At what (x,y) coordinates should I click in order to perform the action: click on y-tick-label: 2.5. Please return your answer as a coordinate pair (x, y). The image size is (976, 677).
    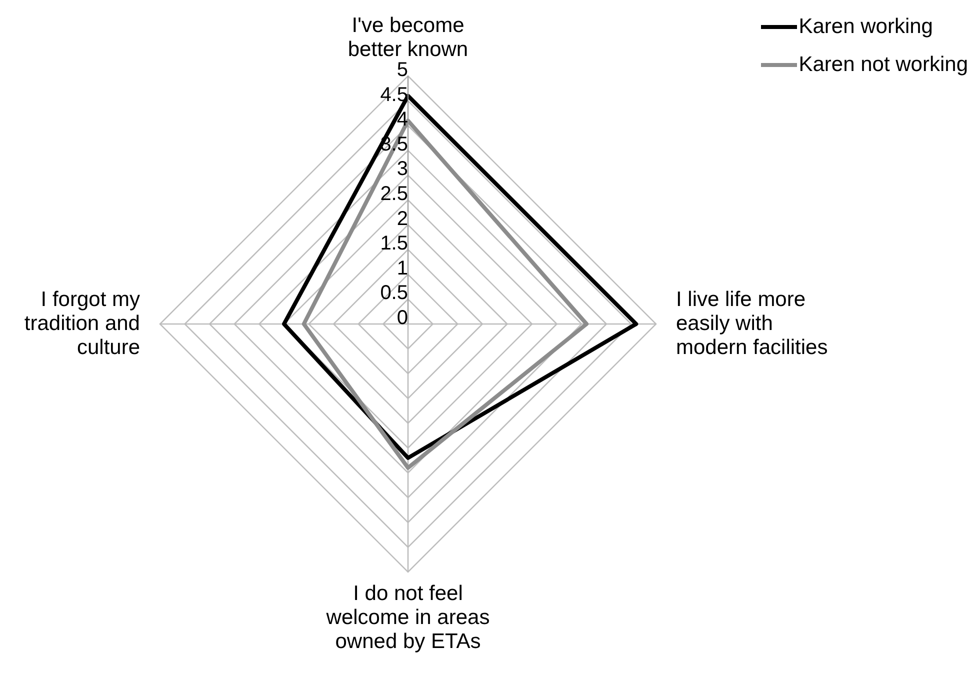
    Looking at the image, I should click on (394, 194).